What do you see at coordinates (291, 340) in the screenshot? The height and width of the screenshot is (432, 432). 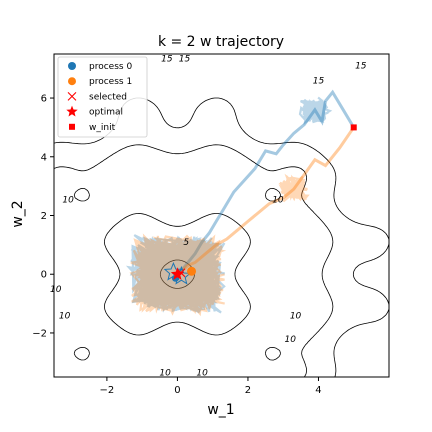 I see `contour-label-7: 10` at bounding box center [291, 340].